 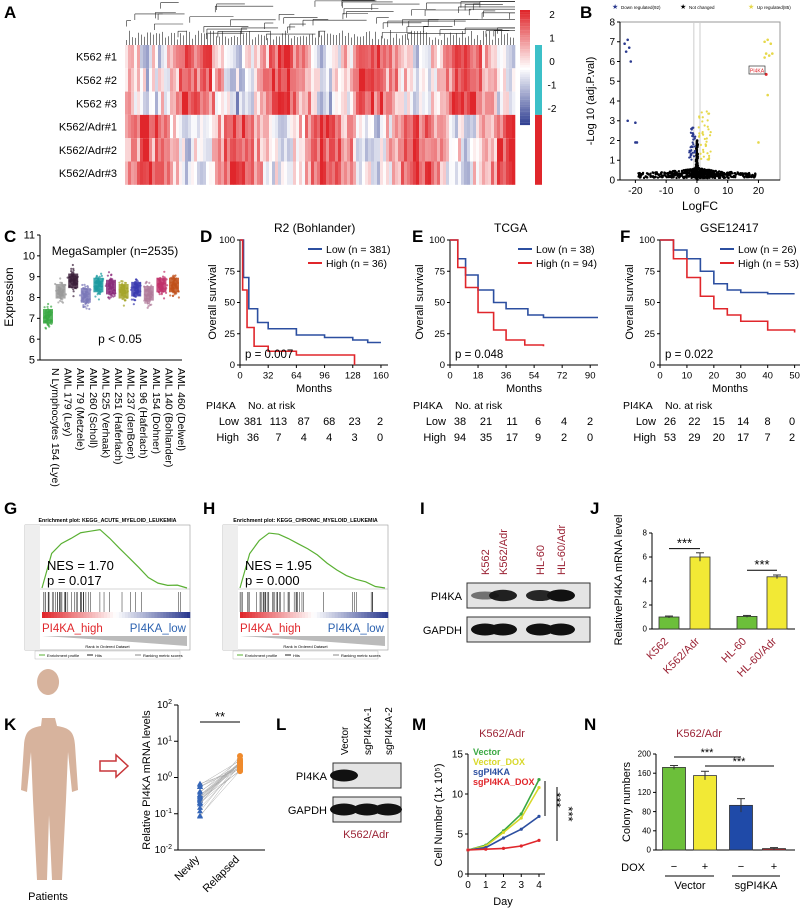 I want to click on heatmap-row-label: K562/Adr#2, so click(x=88, y=151).